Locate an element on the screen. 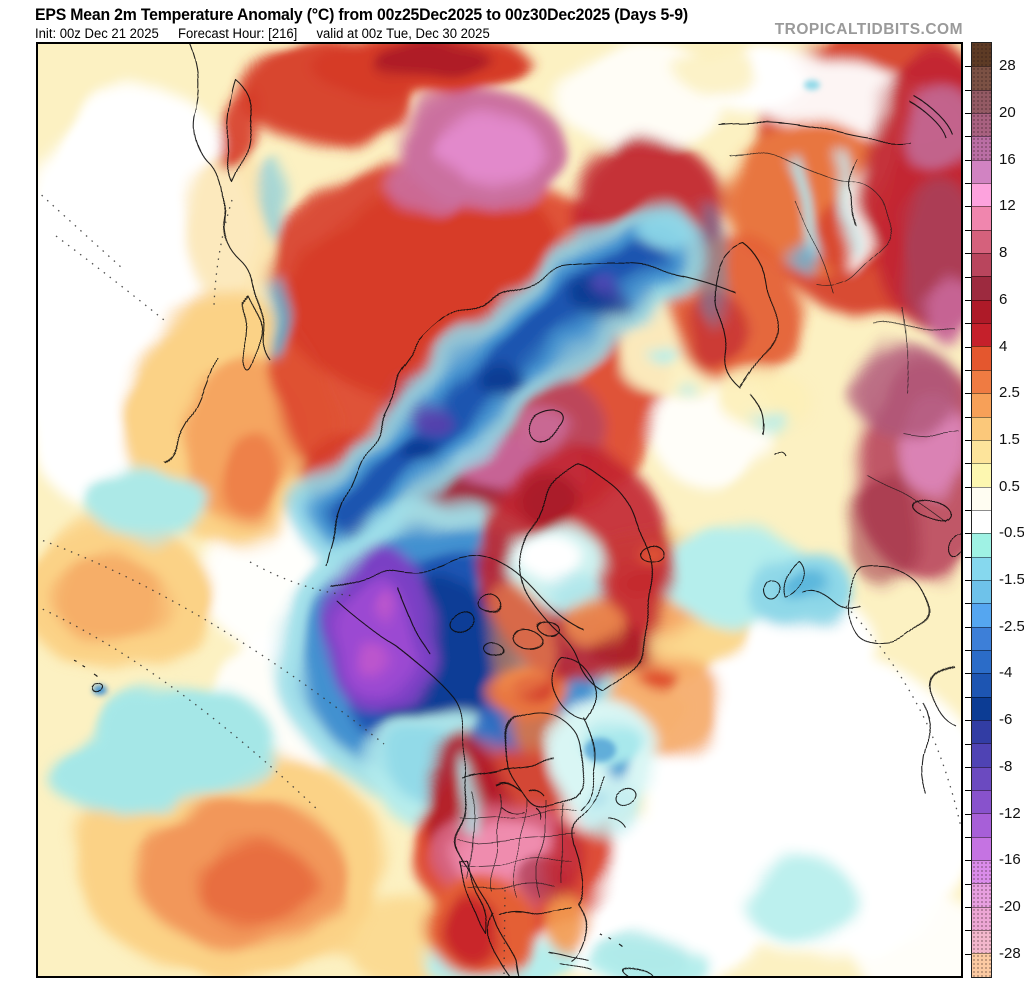 The height and width of the screenshot is (1000, 1024). colorbar-label: 20 is located at coordinates (1007, 113).